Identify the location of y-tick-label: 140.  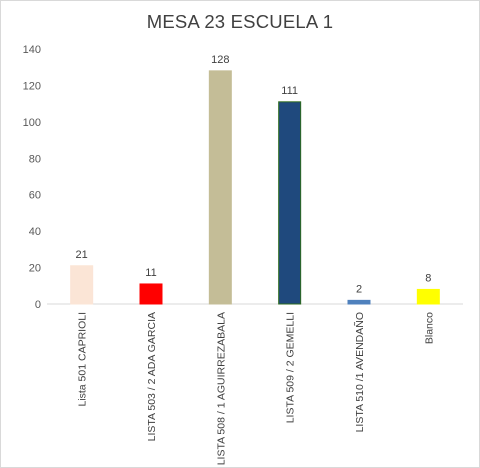
(32, 50).